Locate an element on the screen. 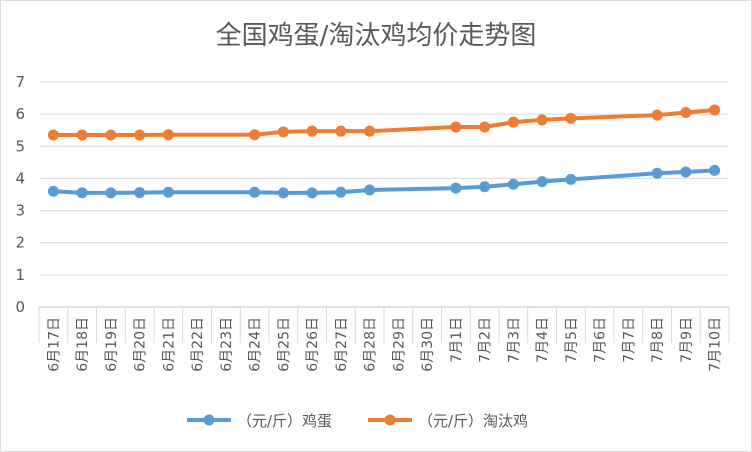  y-tick-label: 2 is located at coordinates (20, 243).